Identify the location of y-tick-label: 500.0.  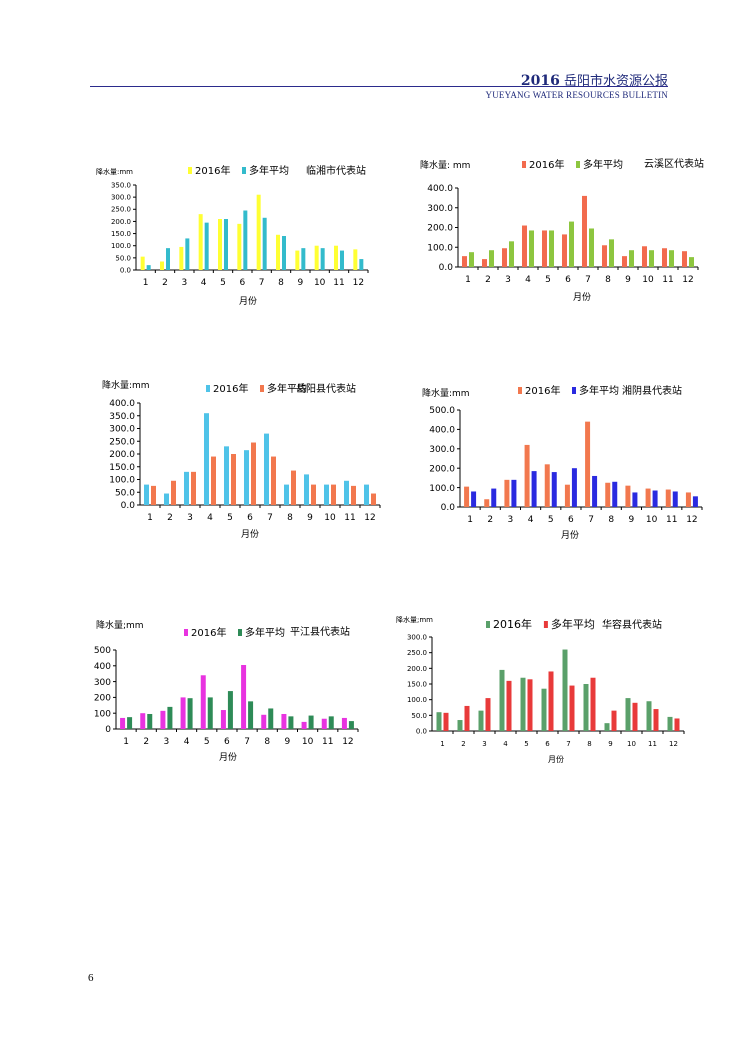
(442, 411).